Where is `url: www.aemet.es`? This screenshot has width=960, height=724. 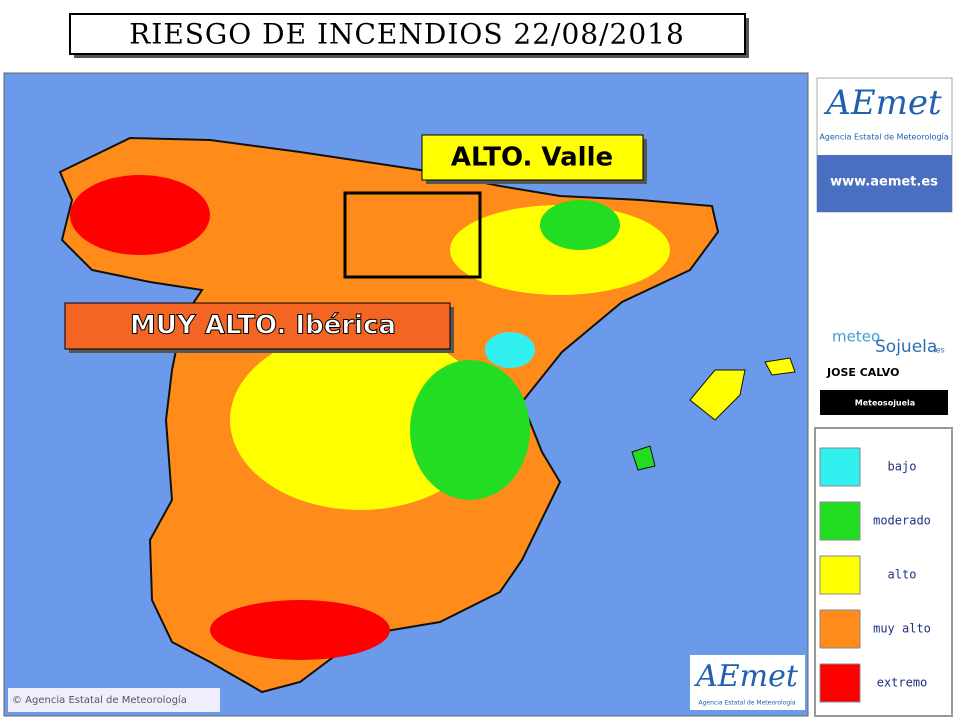
url: www.aemet.es is located at coordinates (884, 182).